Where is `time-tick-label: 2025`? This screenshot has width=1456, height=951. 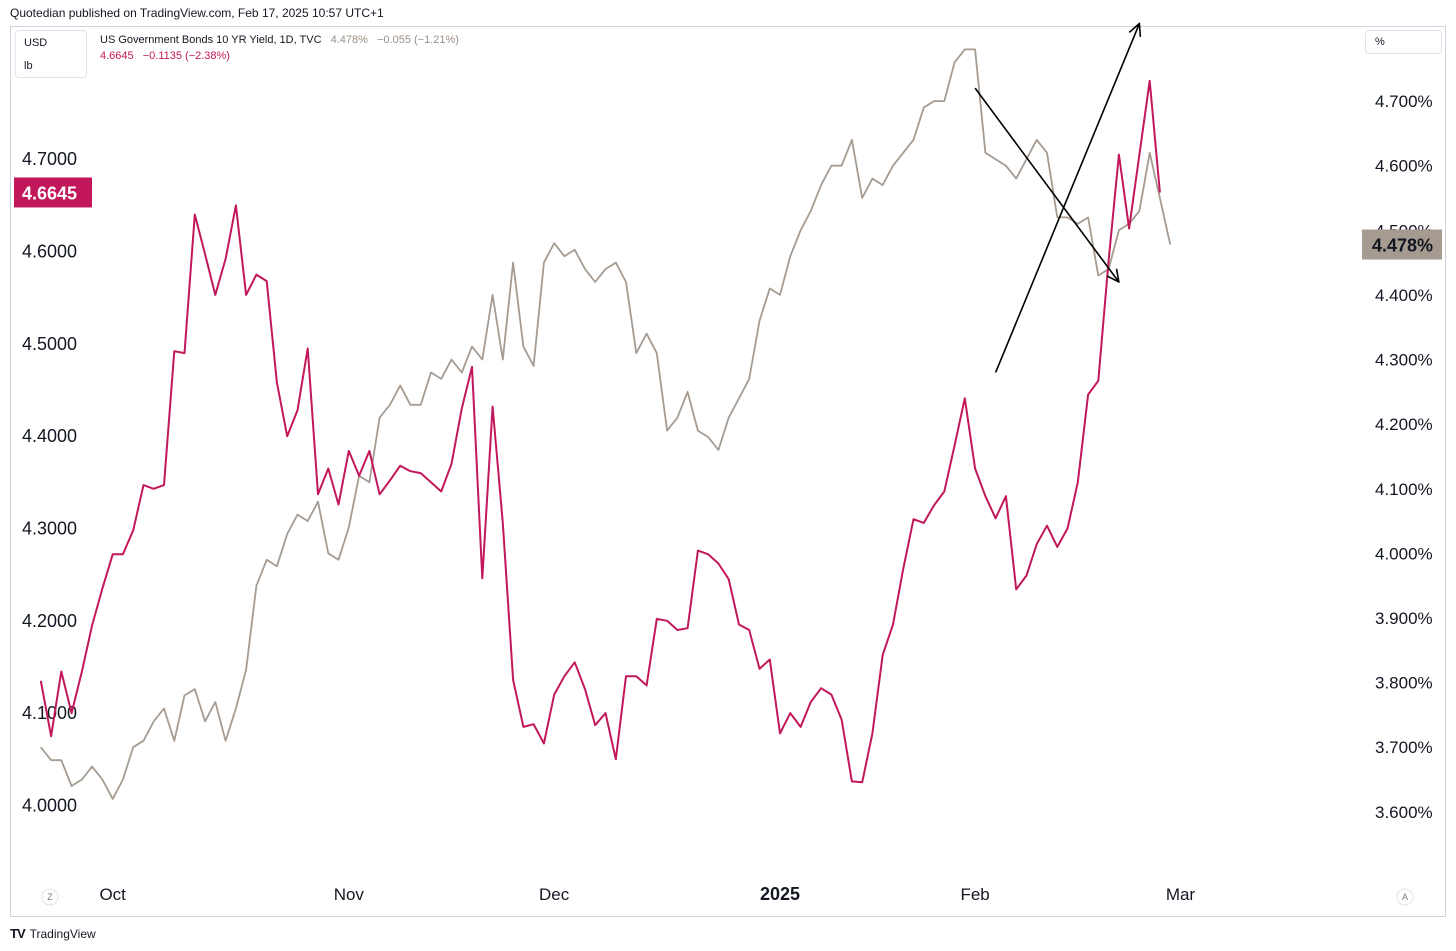 time-tick-label: 2025 is located at coordinates (780, 894).